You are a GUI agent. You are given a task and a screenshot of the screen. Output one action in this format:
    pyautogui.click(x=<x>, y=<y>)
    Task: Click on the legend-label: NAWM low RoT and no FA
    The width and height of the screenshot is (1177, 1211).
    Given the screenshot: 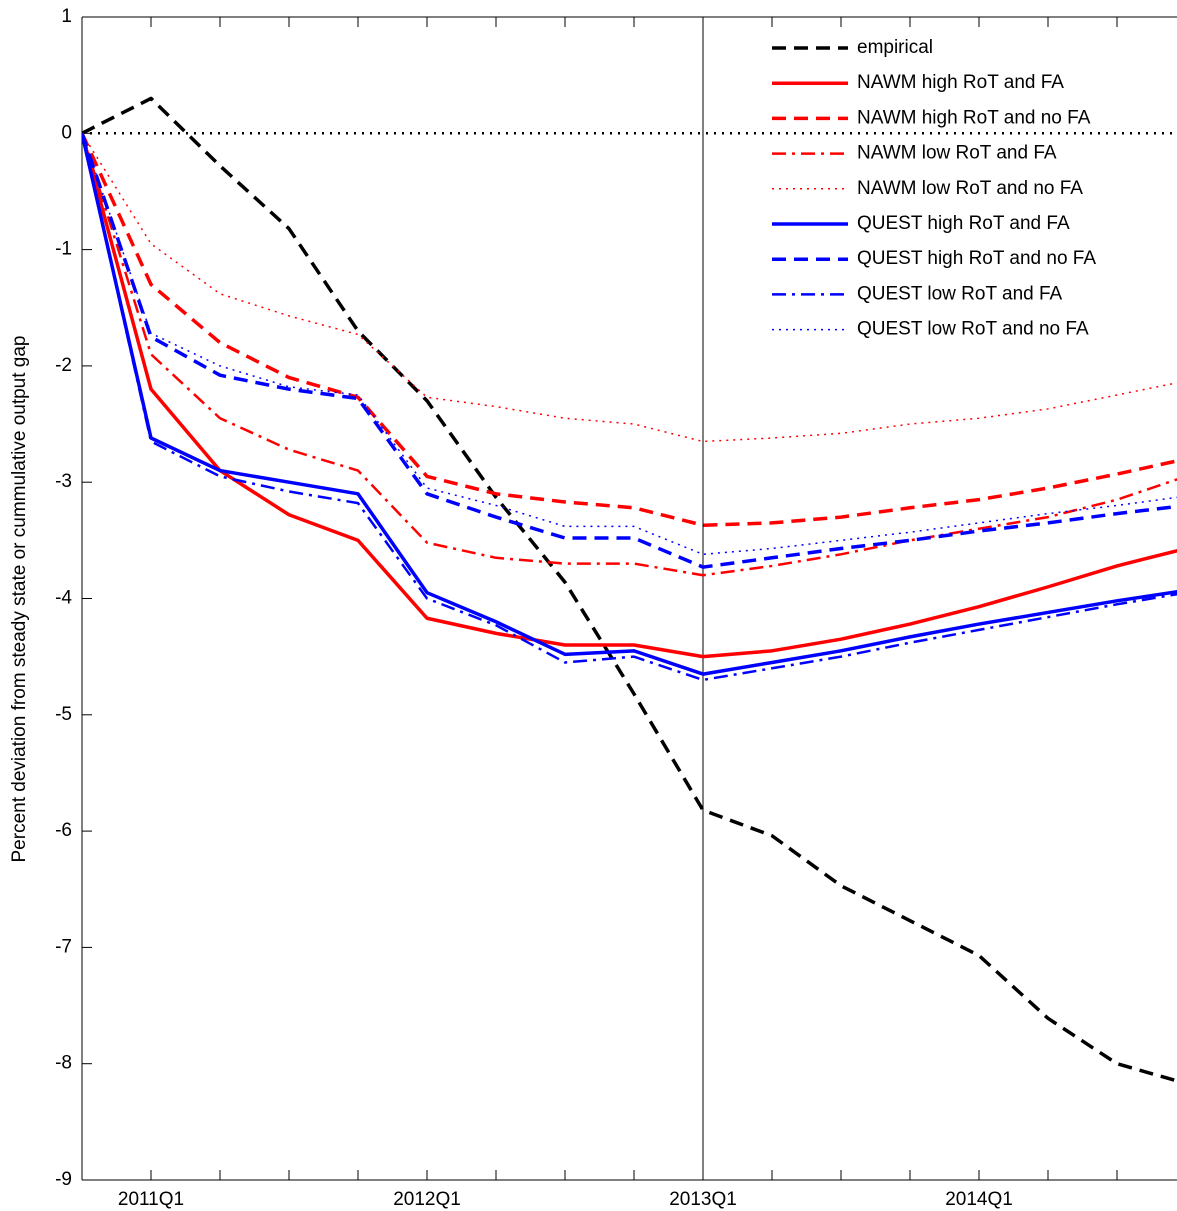 What is the action you would take?
    pyautogui.click(x=970, y=188)
    